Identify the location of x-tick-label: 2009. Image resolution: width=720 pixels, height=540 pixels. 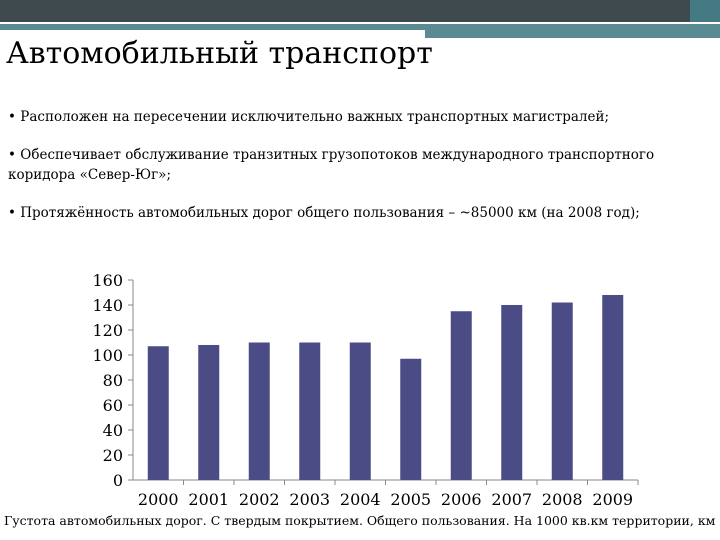
(612, 499).